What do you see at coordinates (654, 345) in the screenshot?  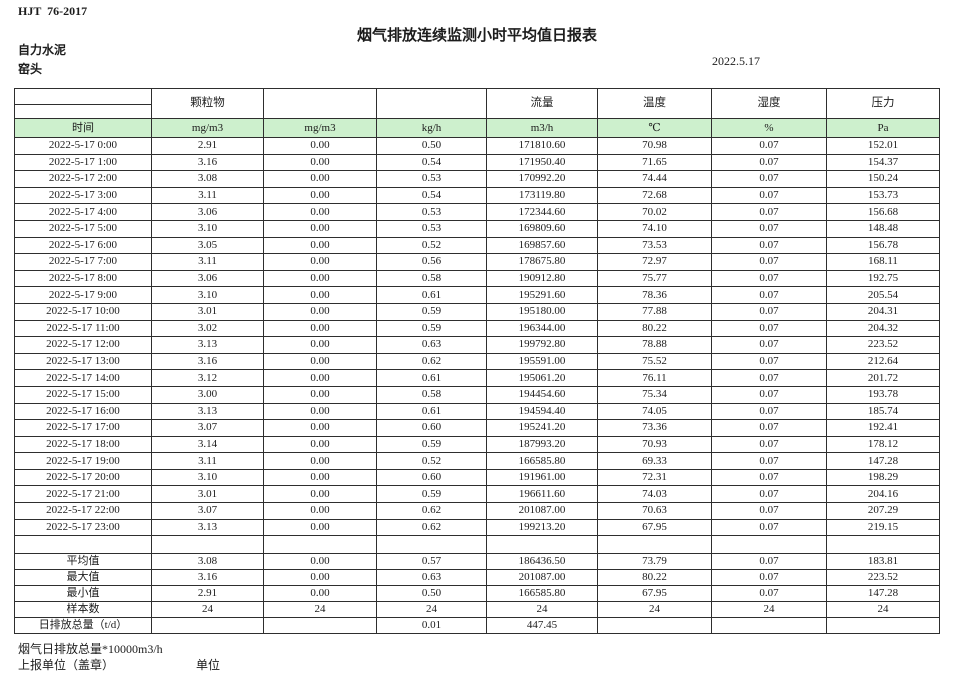 I see `value-cell: 78.88` at bounding box center [654, 345].